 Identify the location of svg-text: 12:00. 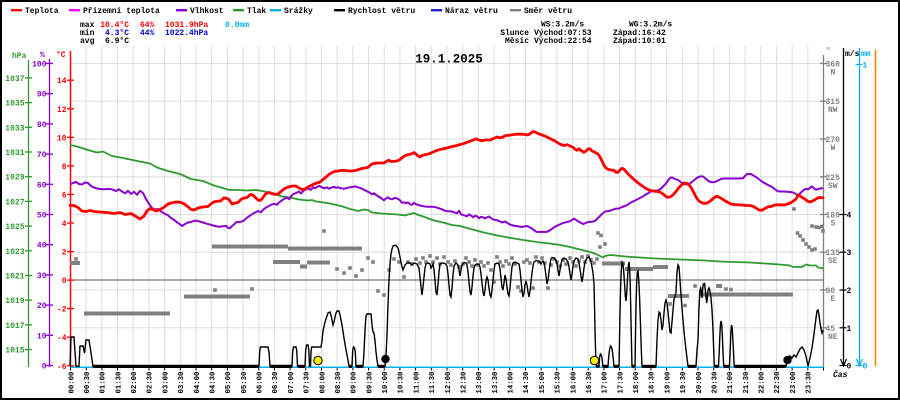
(449, 383).